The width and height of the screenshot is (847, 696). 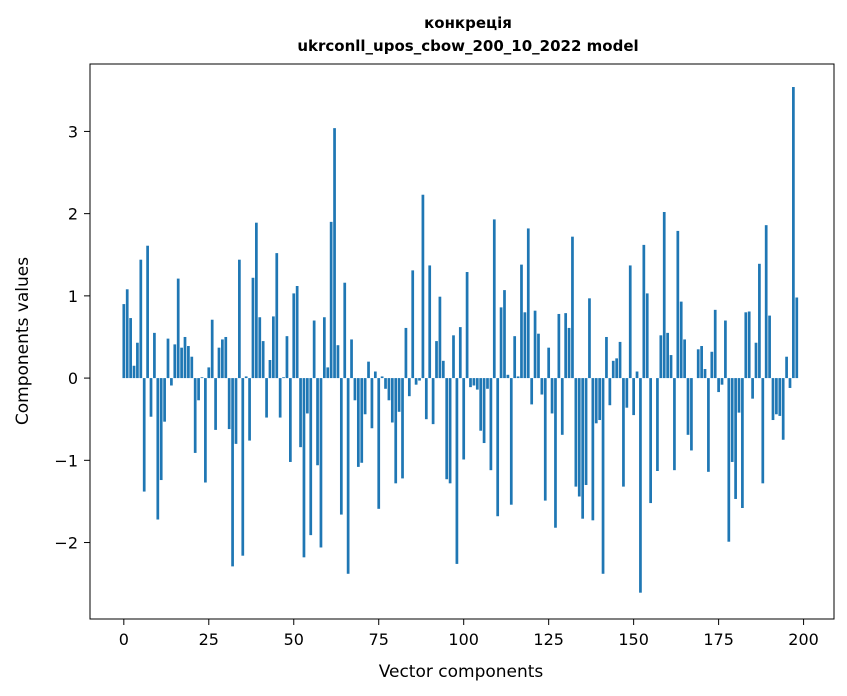 I want to click on x-tick-label: 0, so click(x=124, y=639).